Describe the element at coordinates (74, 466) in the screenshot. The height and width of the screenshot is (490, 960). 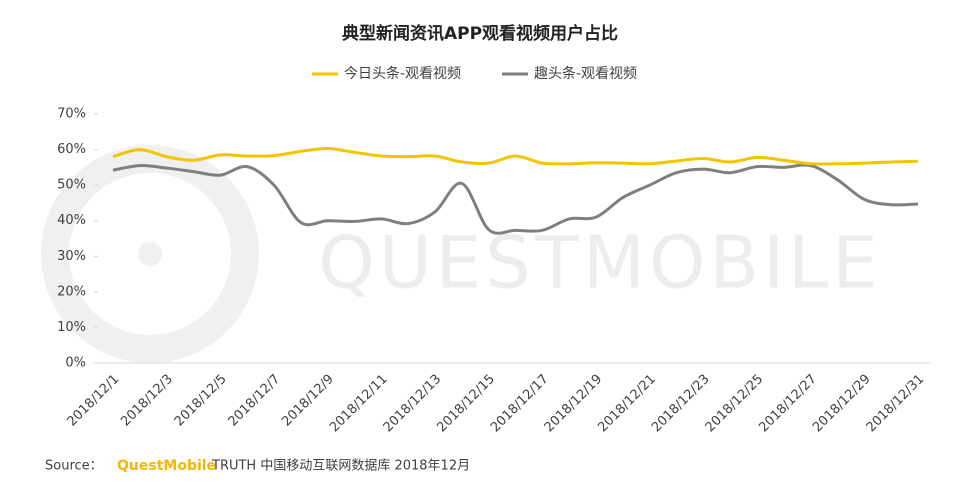
I see `source-label: Source：` at that location.